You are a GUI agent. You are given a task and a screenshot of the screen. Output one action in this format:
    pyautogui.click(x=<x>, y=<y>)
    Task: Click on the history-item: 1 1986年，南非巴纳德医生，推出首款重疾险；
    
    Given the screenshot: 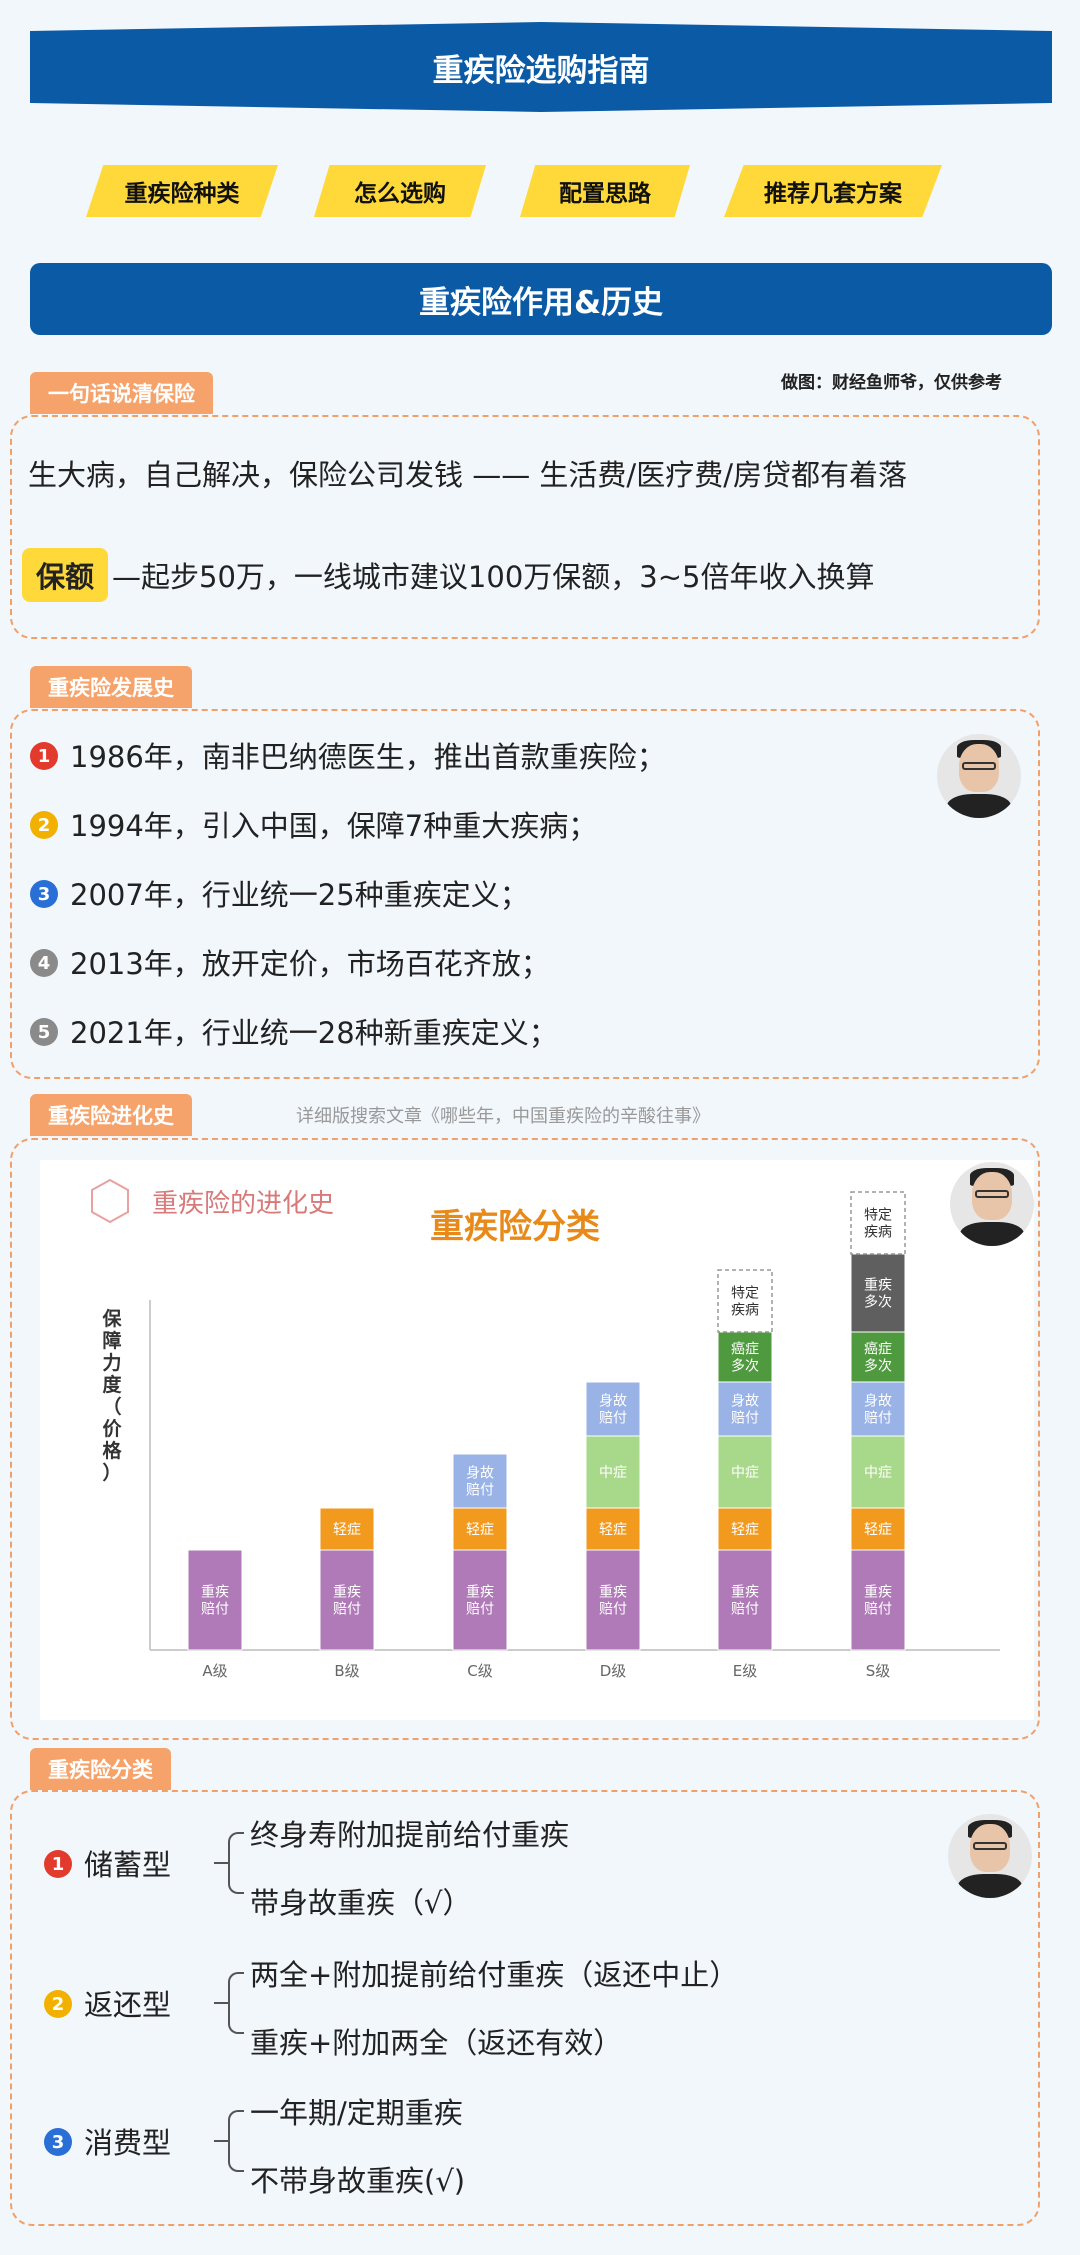 What is the action you would take?
    pyautogui.click(x=348, y=755)
    